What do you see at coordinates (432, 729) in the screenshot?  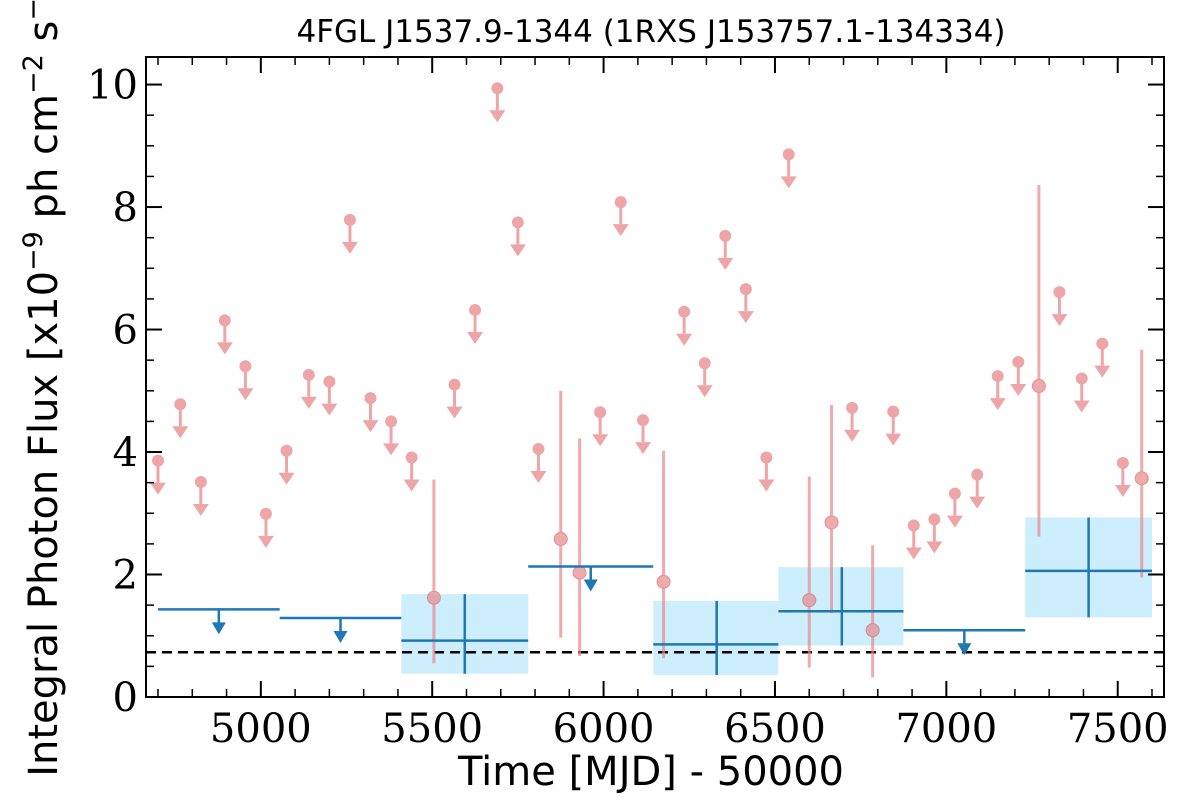 I see `x-tick-label: 5500` at bounding box center [432, 729].